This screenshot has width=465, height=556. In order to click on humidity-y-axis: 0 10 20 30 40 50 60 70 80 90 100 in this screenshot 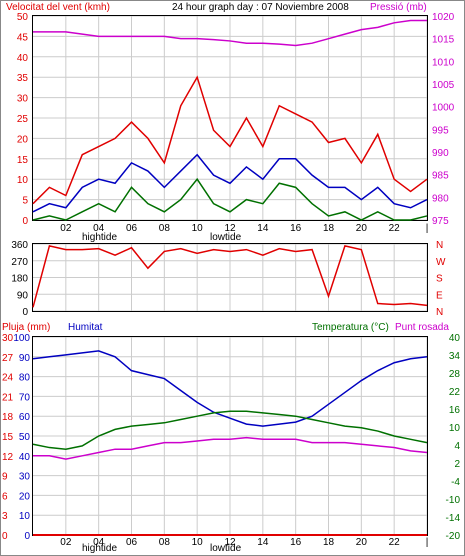, I will do `click(21, 437)`.